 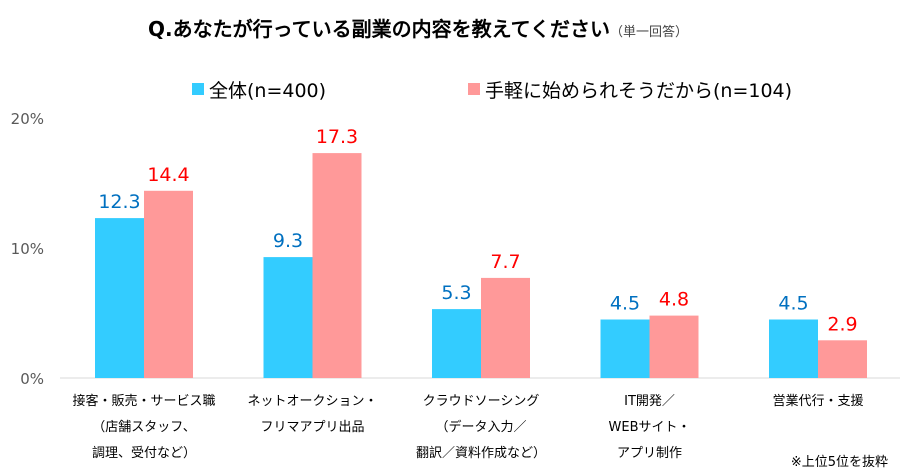 I want to click on category-label: （データ入力／, so click(x=480, y=427).